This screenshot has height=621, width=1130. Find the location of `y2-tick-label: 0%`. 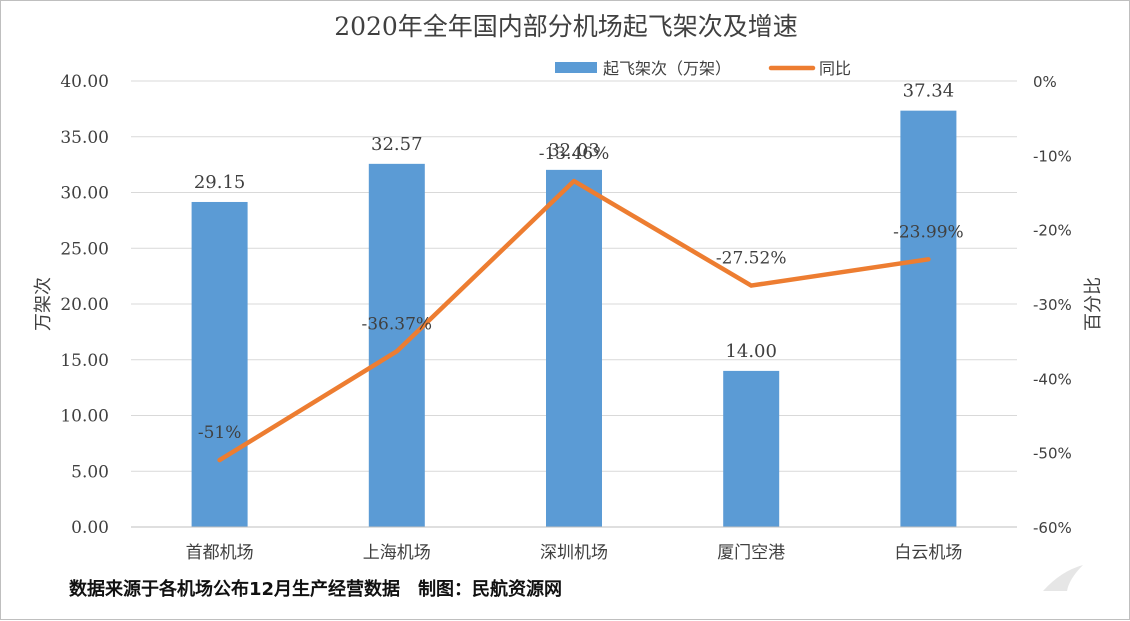

y2-tick-label: 0% is located at coordinates (1045, 82).